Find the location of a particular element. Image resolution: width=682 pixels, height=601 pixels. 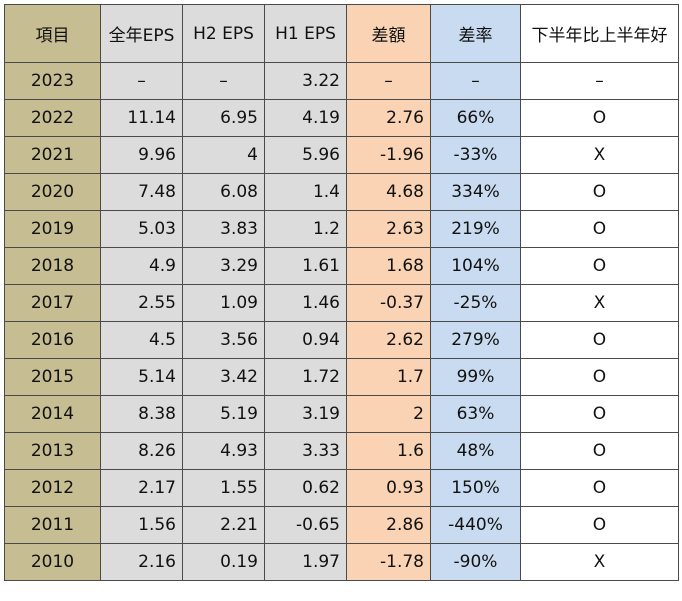

full-year-eps-cell: 2.16 is located at coordinates (141, 562).